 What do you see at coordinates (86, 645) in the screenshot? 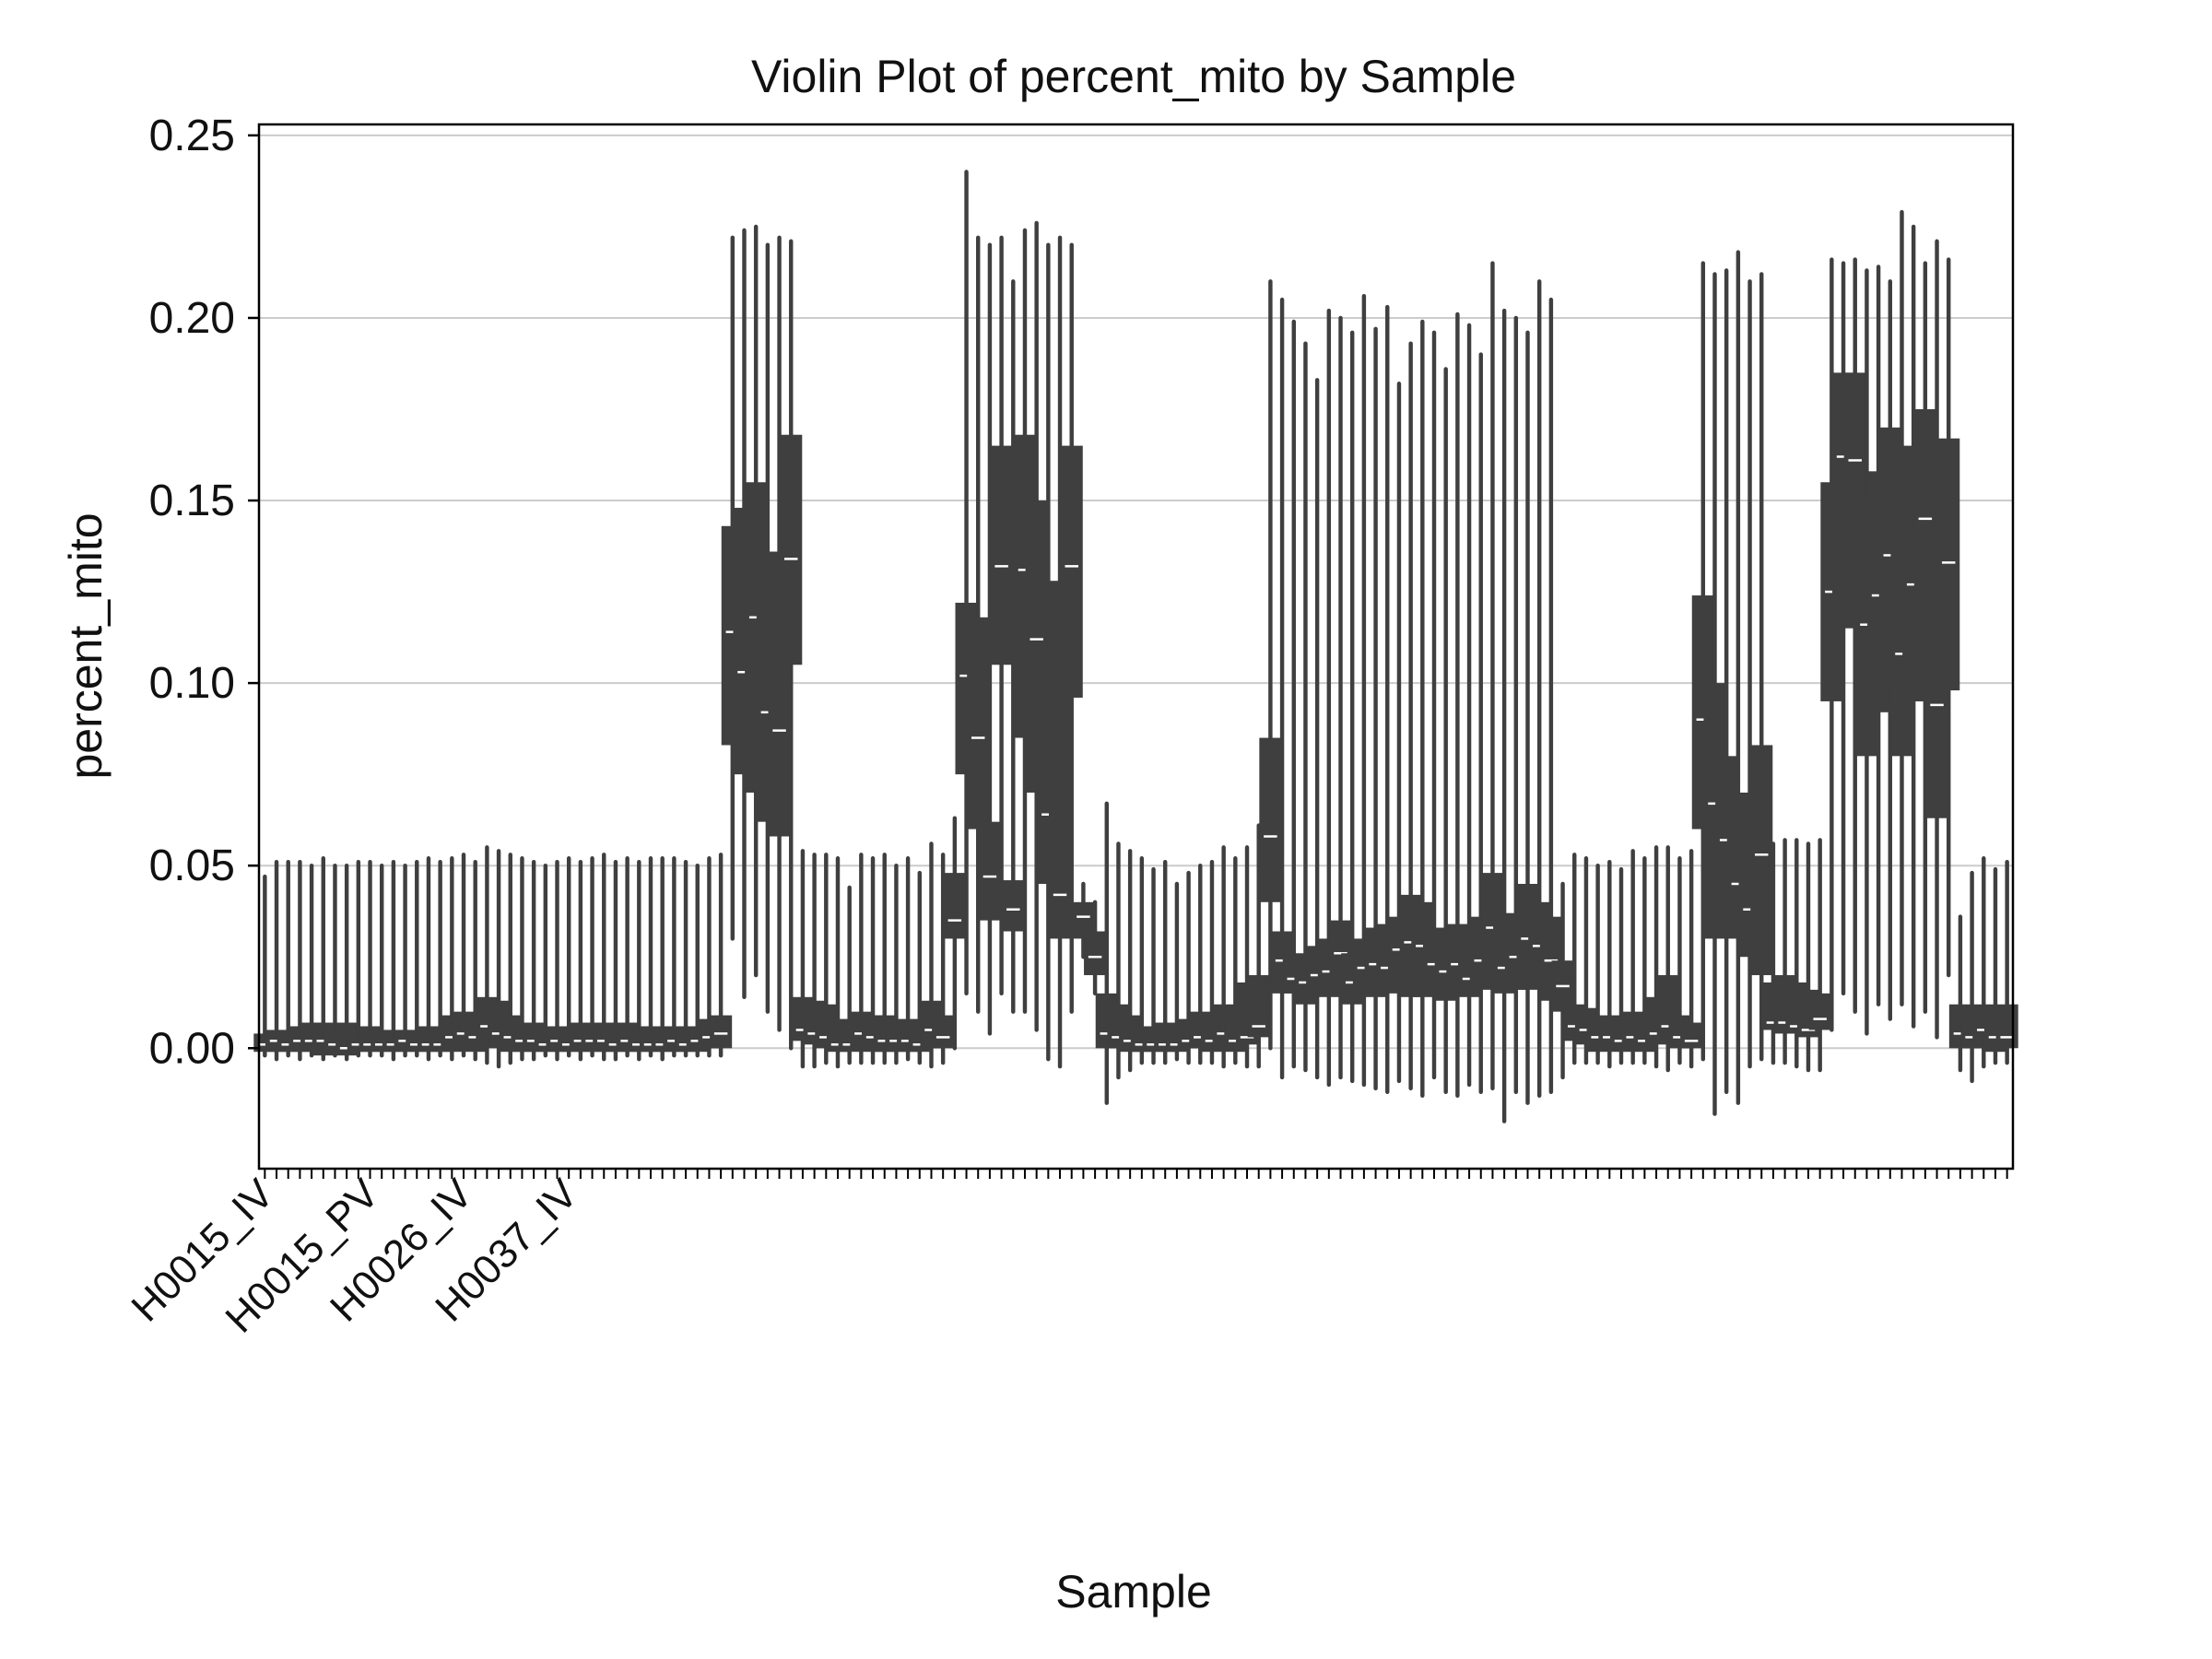
I see `y-axis-label: percent_mito` at bounding box center [86, 645].